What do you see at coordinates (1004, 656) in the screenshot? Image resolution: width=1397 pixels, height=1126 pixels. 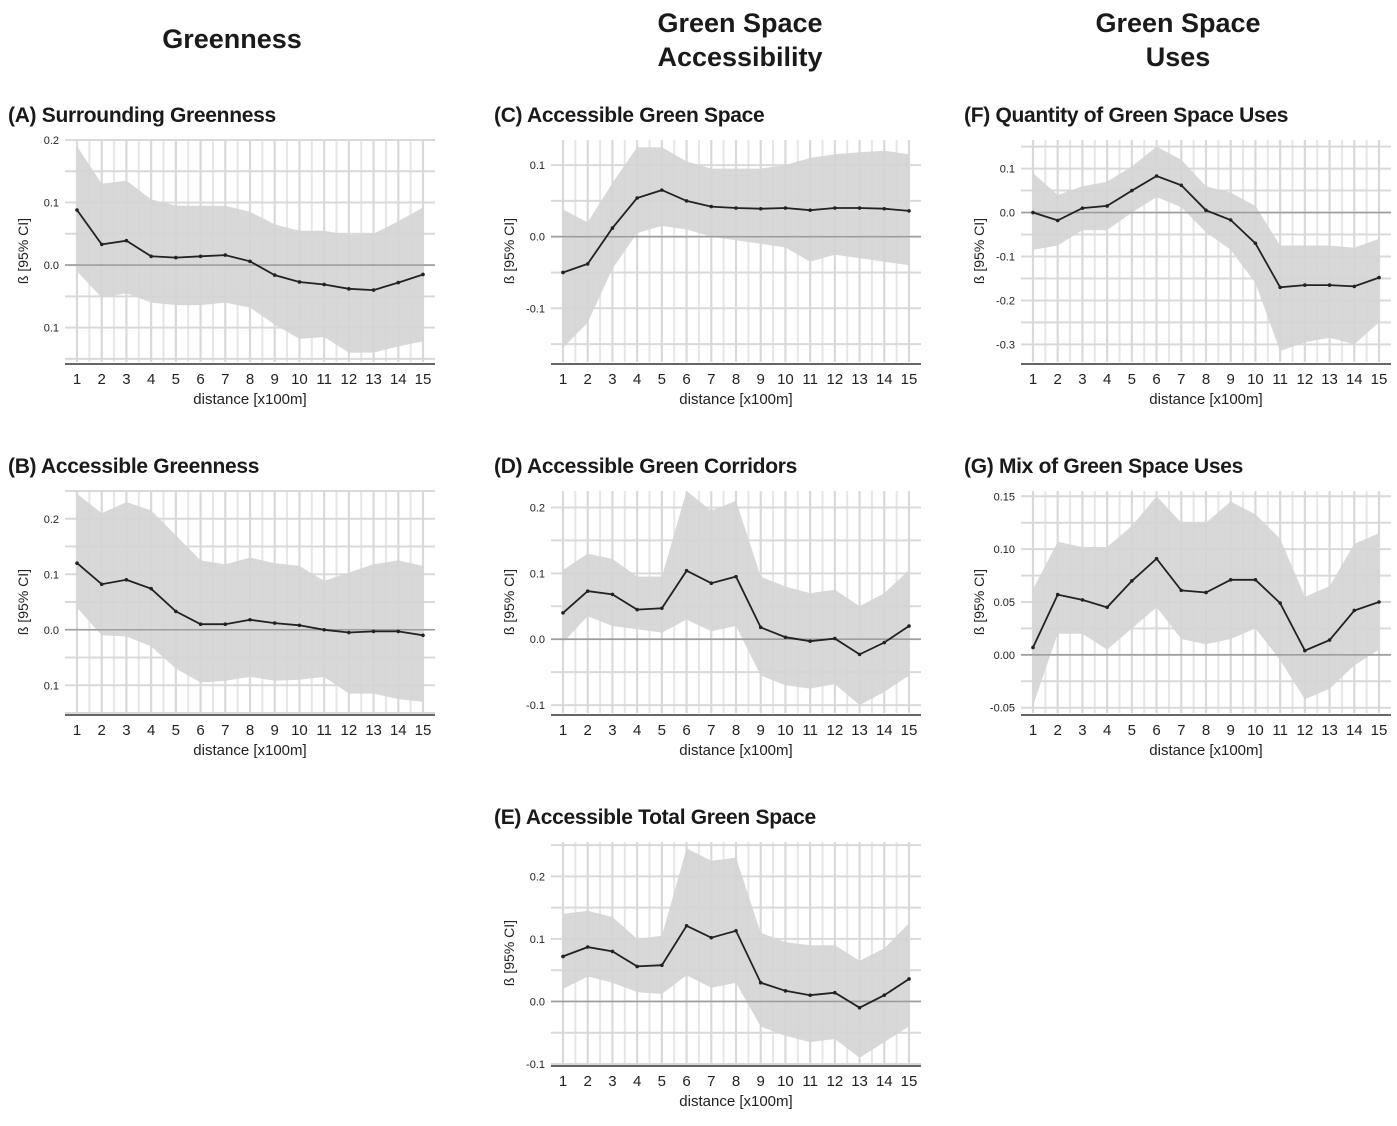 I see `y-tick-label: 0.00` at bounding box center [1004, 656].